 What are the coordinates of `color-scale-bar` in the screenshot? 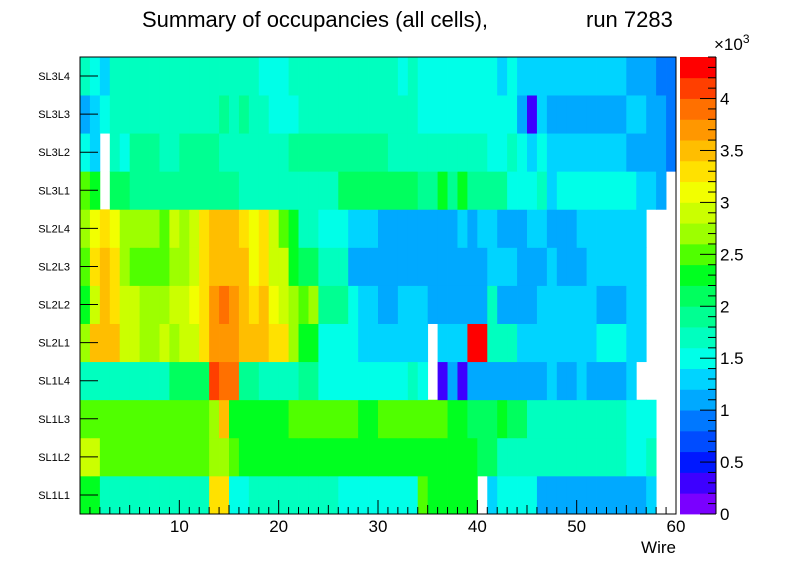 It's located at (698, 286).